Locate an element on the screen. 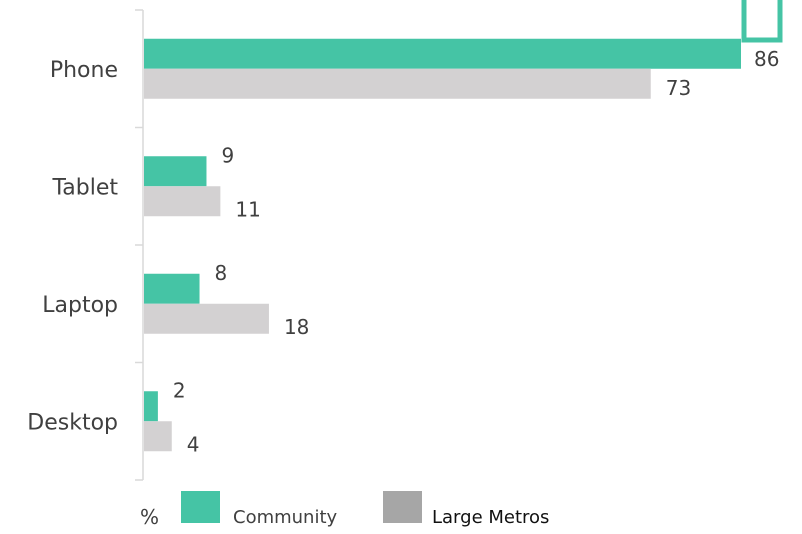 This screenshot has width=802, height=534. category-label-phone: Phone is located at coordinates (84, 70).